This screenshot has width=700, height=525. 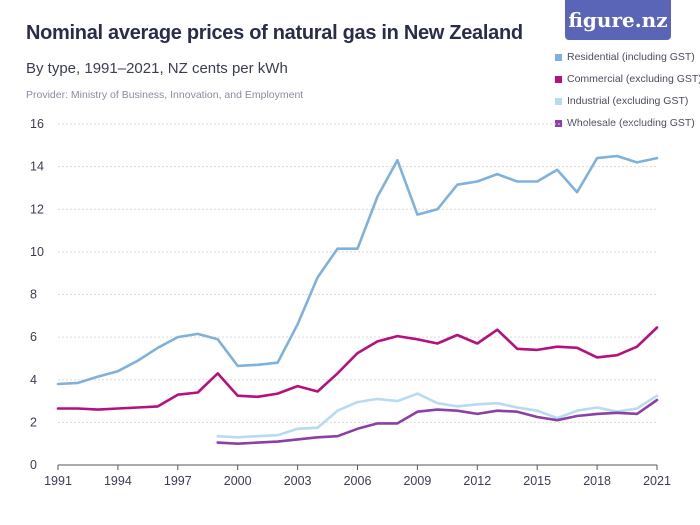 What do you see at coordinates (618, 20) in the screenshot?
I see `figure-nz-logo: figure.nz` at bounding box center [618, 20].